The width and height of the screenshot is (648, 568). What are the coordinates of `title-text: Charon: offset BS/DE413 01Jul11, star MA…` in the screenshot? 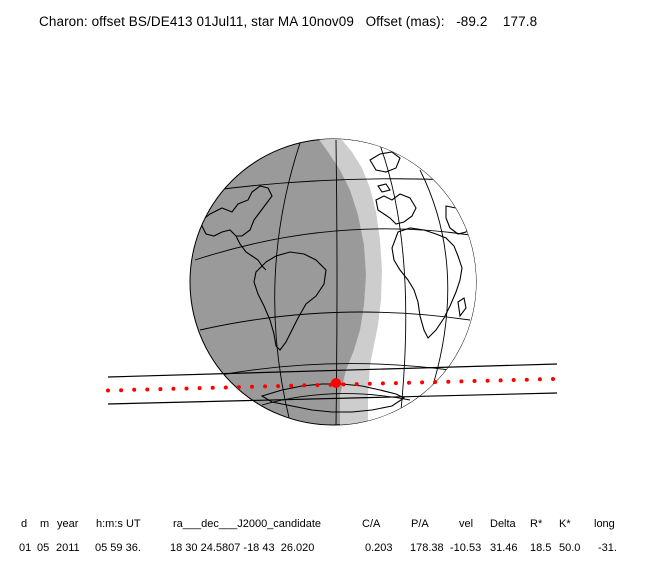 It's located at (196, 21).